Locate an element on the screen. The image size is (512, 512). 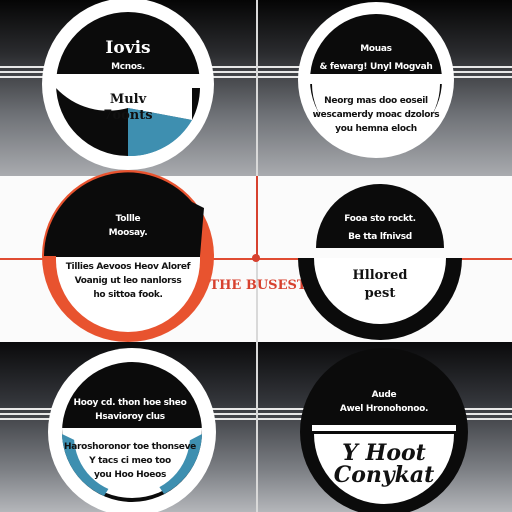
mid-left-line-1: Tollle is located at coordinates (128, 219).